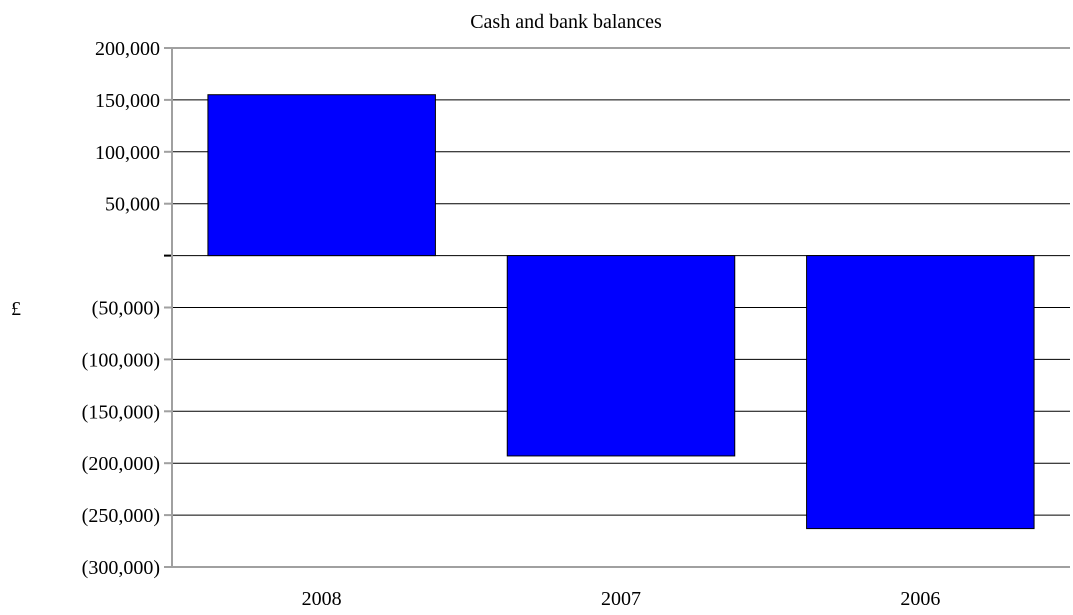 This screenshot has width=1073, height=615. I want to click on x-category-label: 2008, so click(322, 599).